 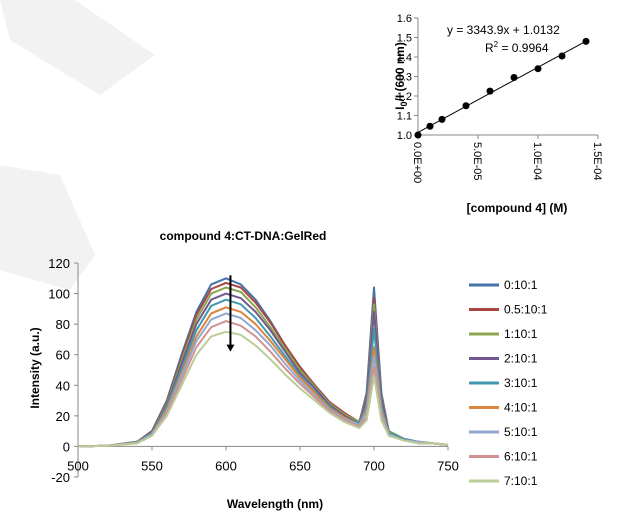 I want to click on inset-x-tick-label: 0.0E+00, so click(x=417, y=162).